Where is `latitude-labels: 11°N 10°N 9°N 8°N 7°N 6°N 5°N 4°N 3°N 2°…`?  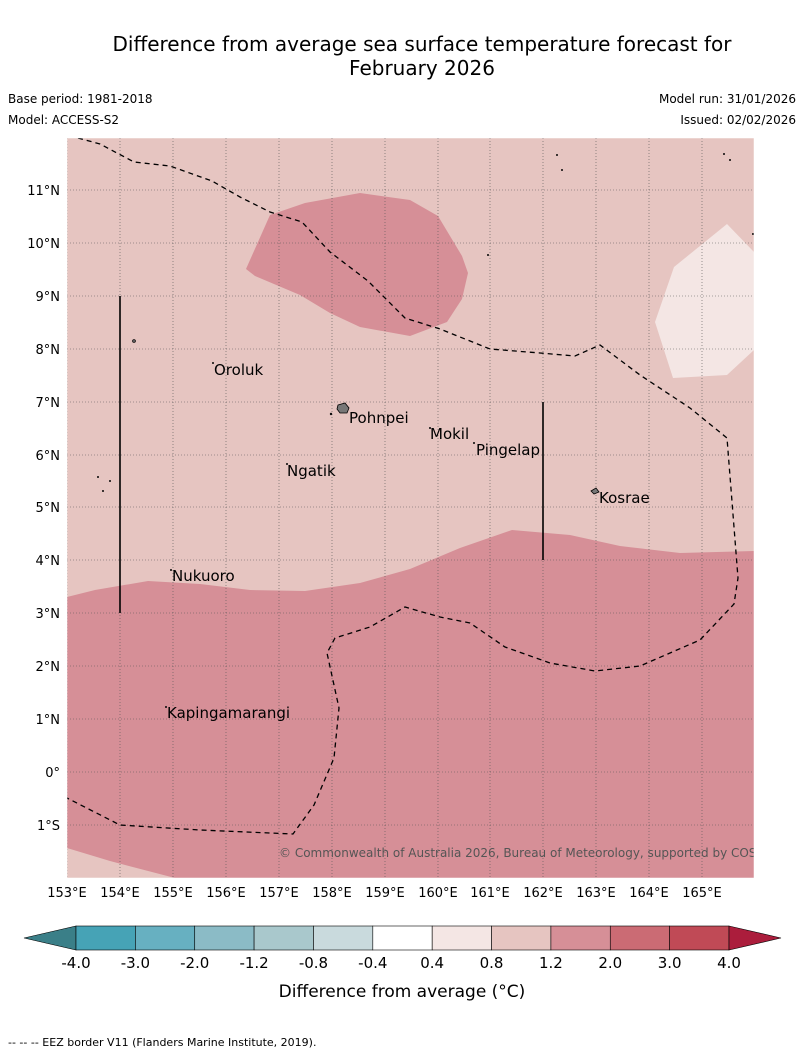 latitude-labels: 11°N 10°N 9°N 8°N 7°N 6°N 5°N 4°N 3°N 2°… is located at coordinates (43, 509).